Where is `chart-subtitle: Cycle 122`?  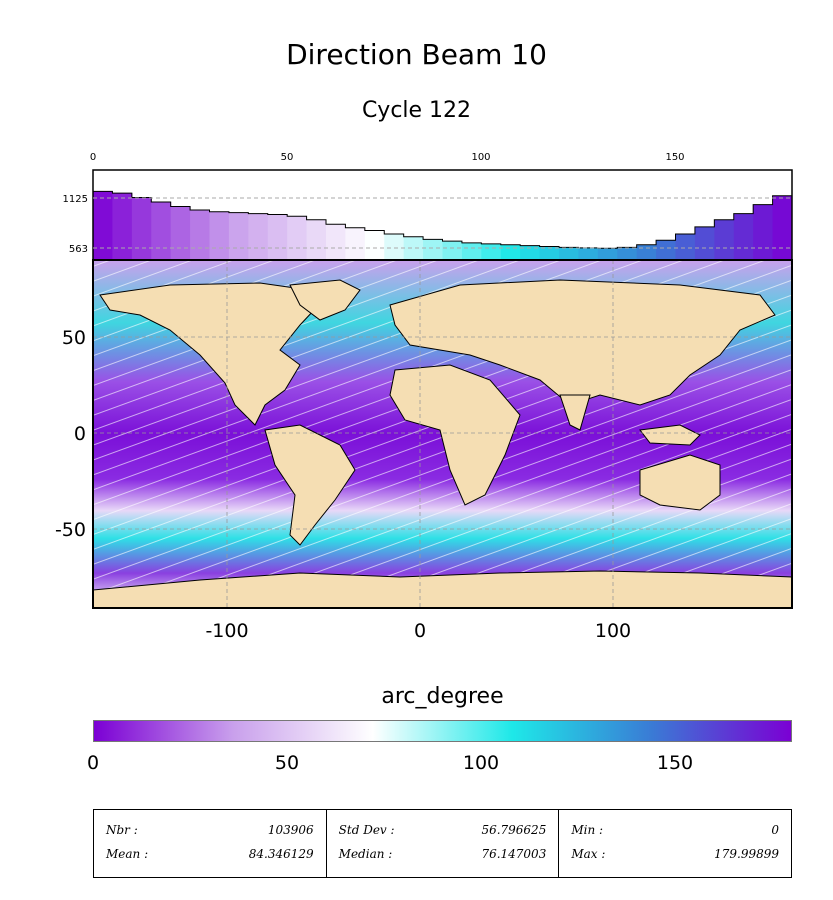
chart-subtitle: Cycle 122 is located at coordinates (416, 110).